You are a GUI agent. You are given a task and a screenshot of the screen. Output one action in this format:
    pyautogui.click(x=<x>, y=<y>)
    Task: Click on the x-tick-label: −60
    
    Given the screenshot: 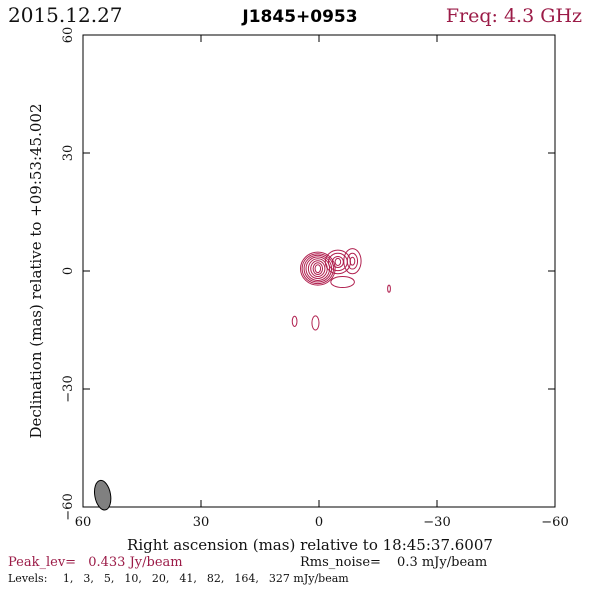 What is the action you would take?
    pyautogui.click(x=554, y=522)
    